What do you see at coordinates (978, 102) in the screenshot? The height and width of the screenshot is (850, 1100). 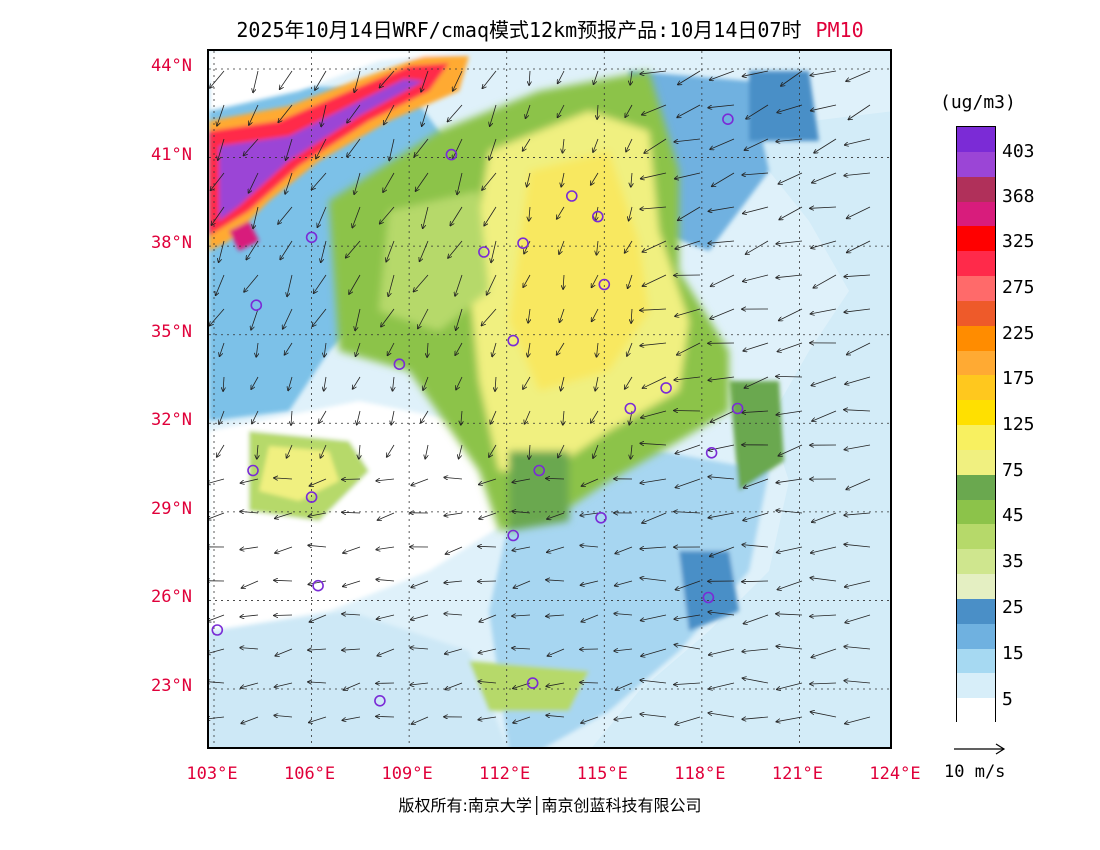 I see `legend-unit: (ug/m3)` at bounding box center [978, 102].